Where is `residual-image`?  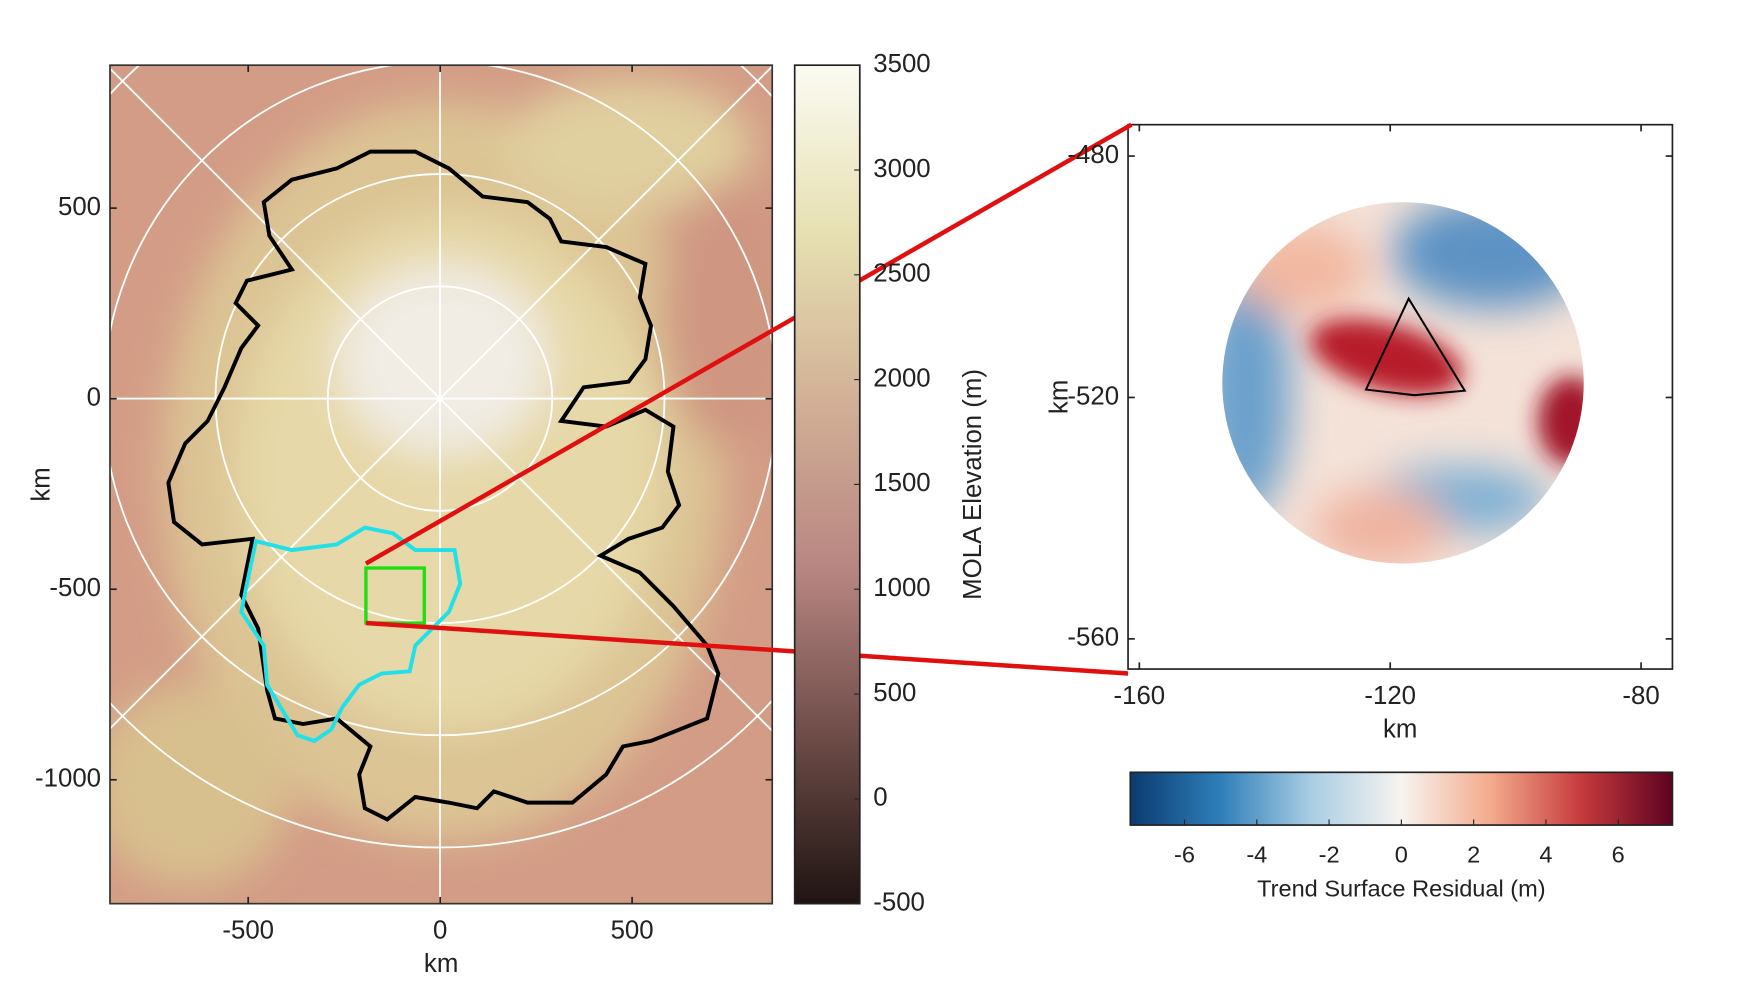 residual-image is located at coordinates (1403, 383).